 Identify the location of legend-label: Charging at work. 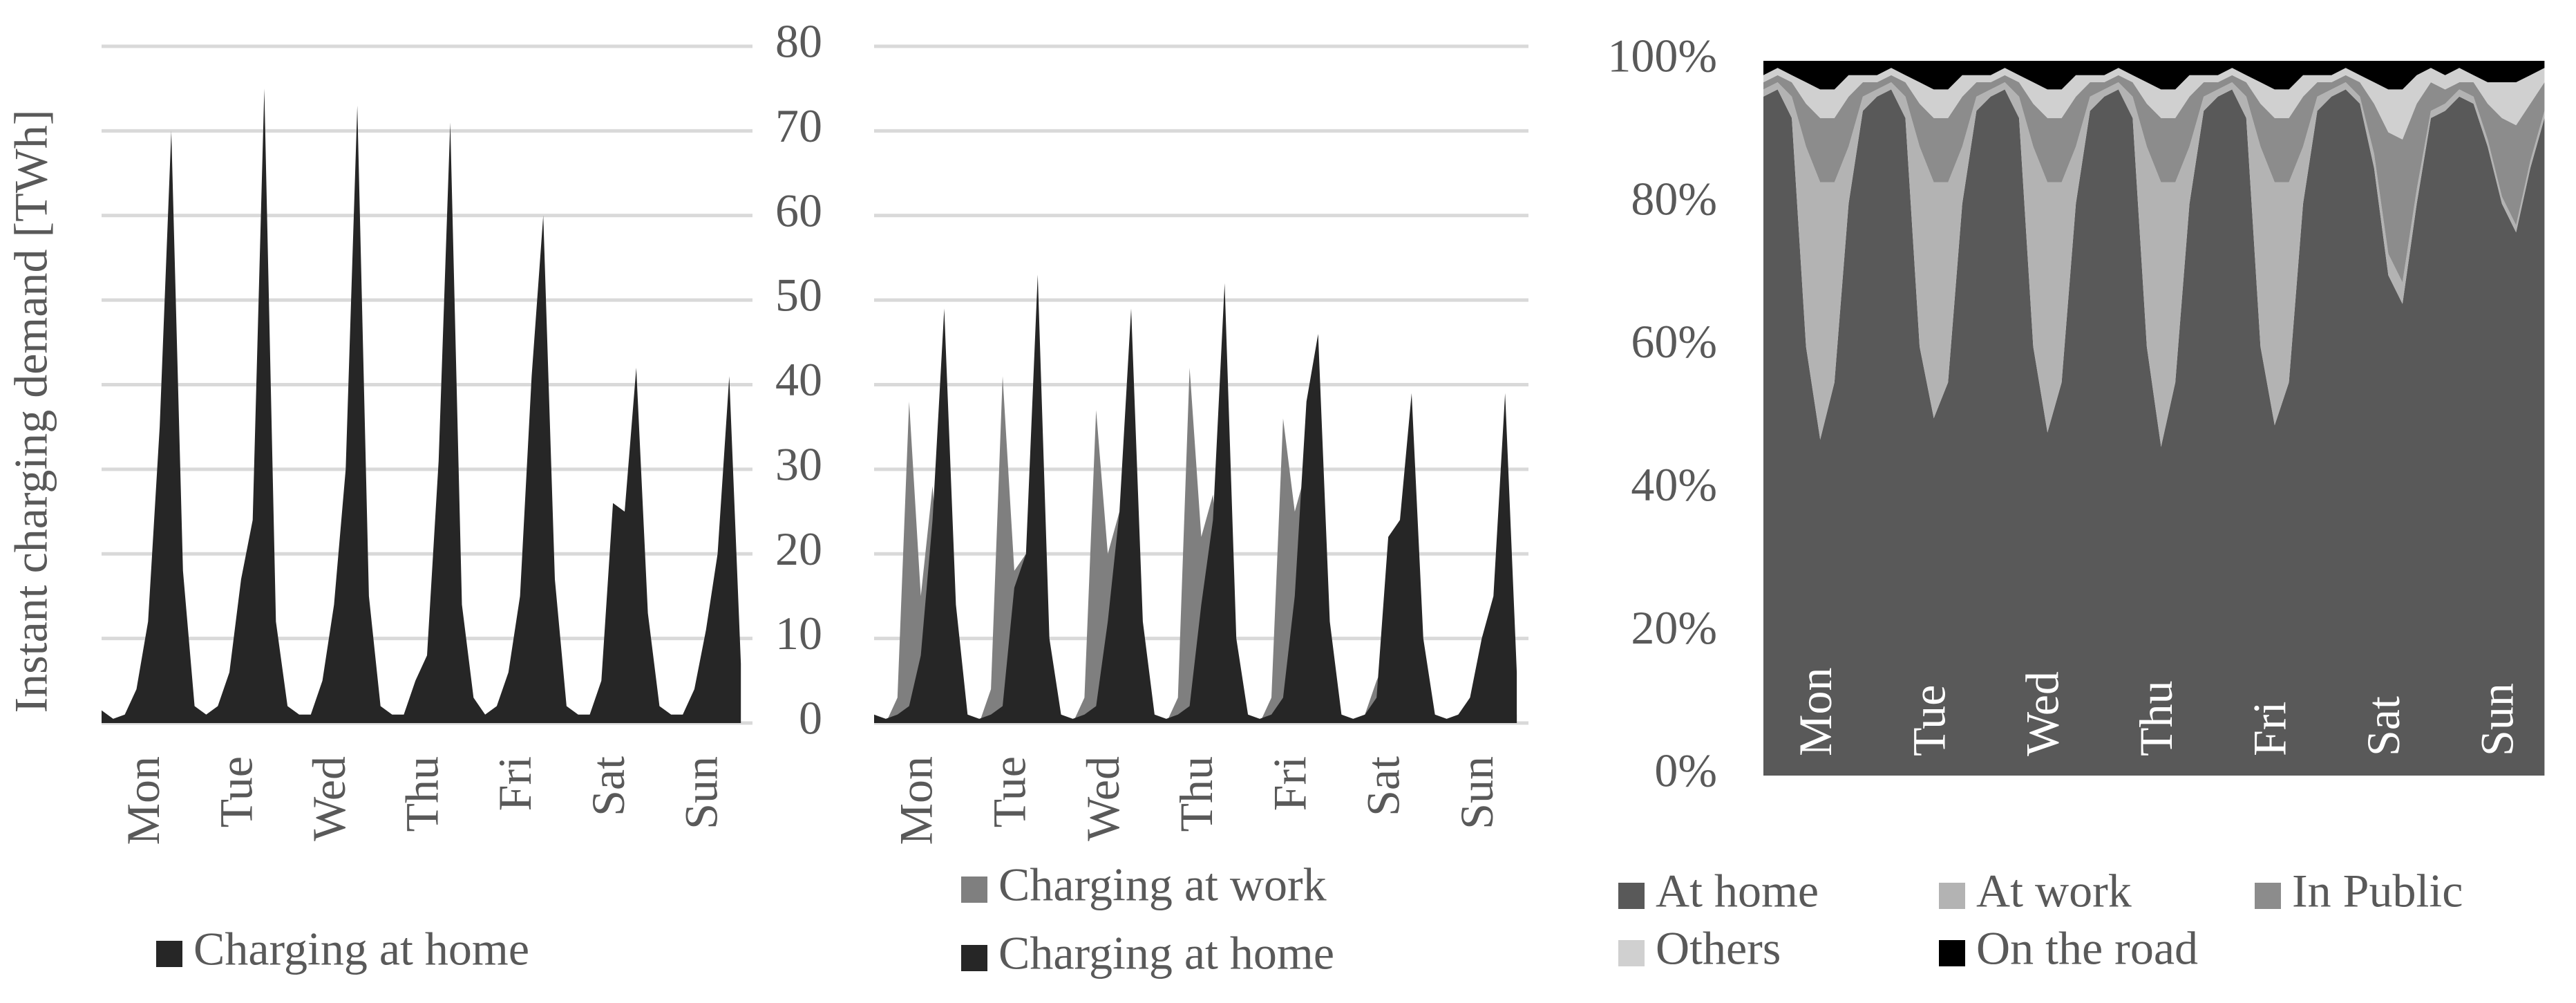
(1162, 885).